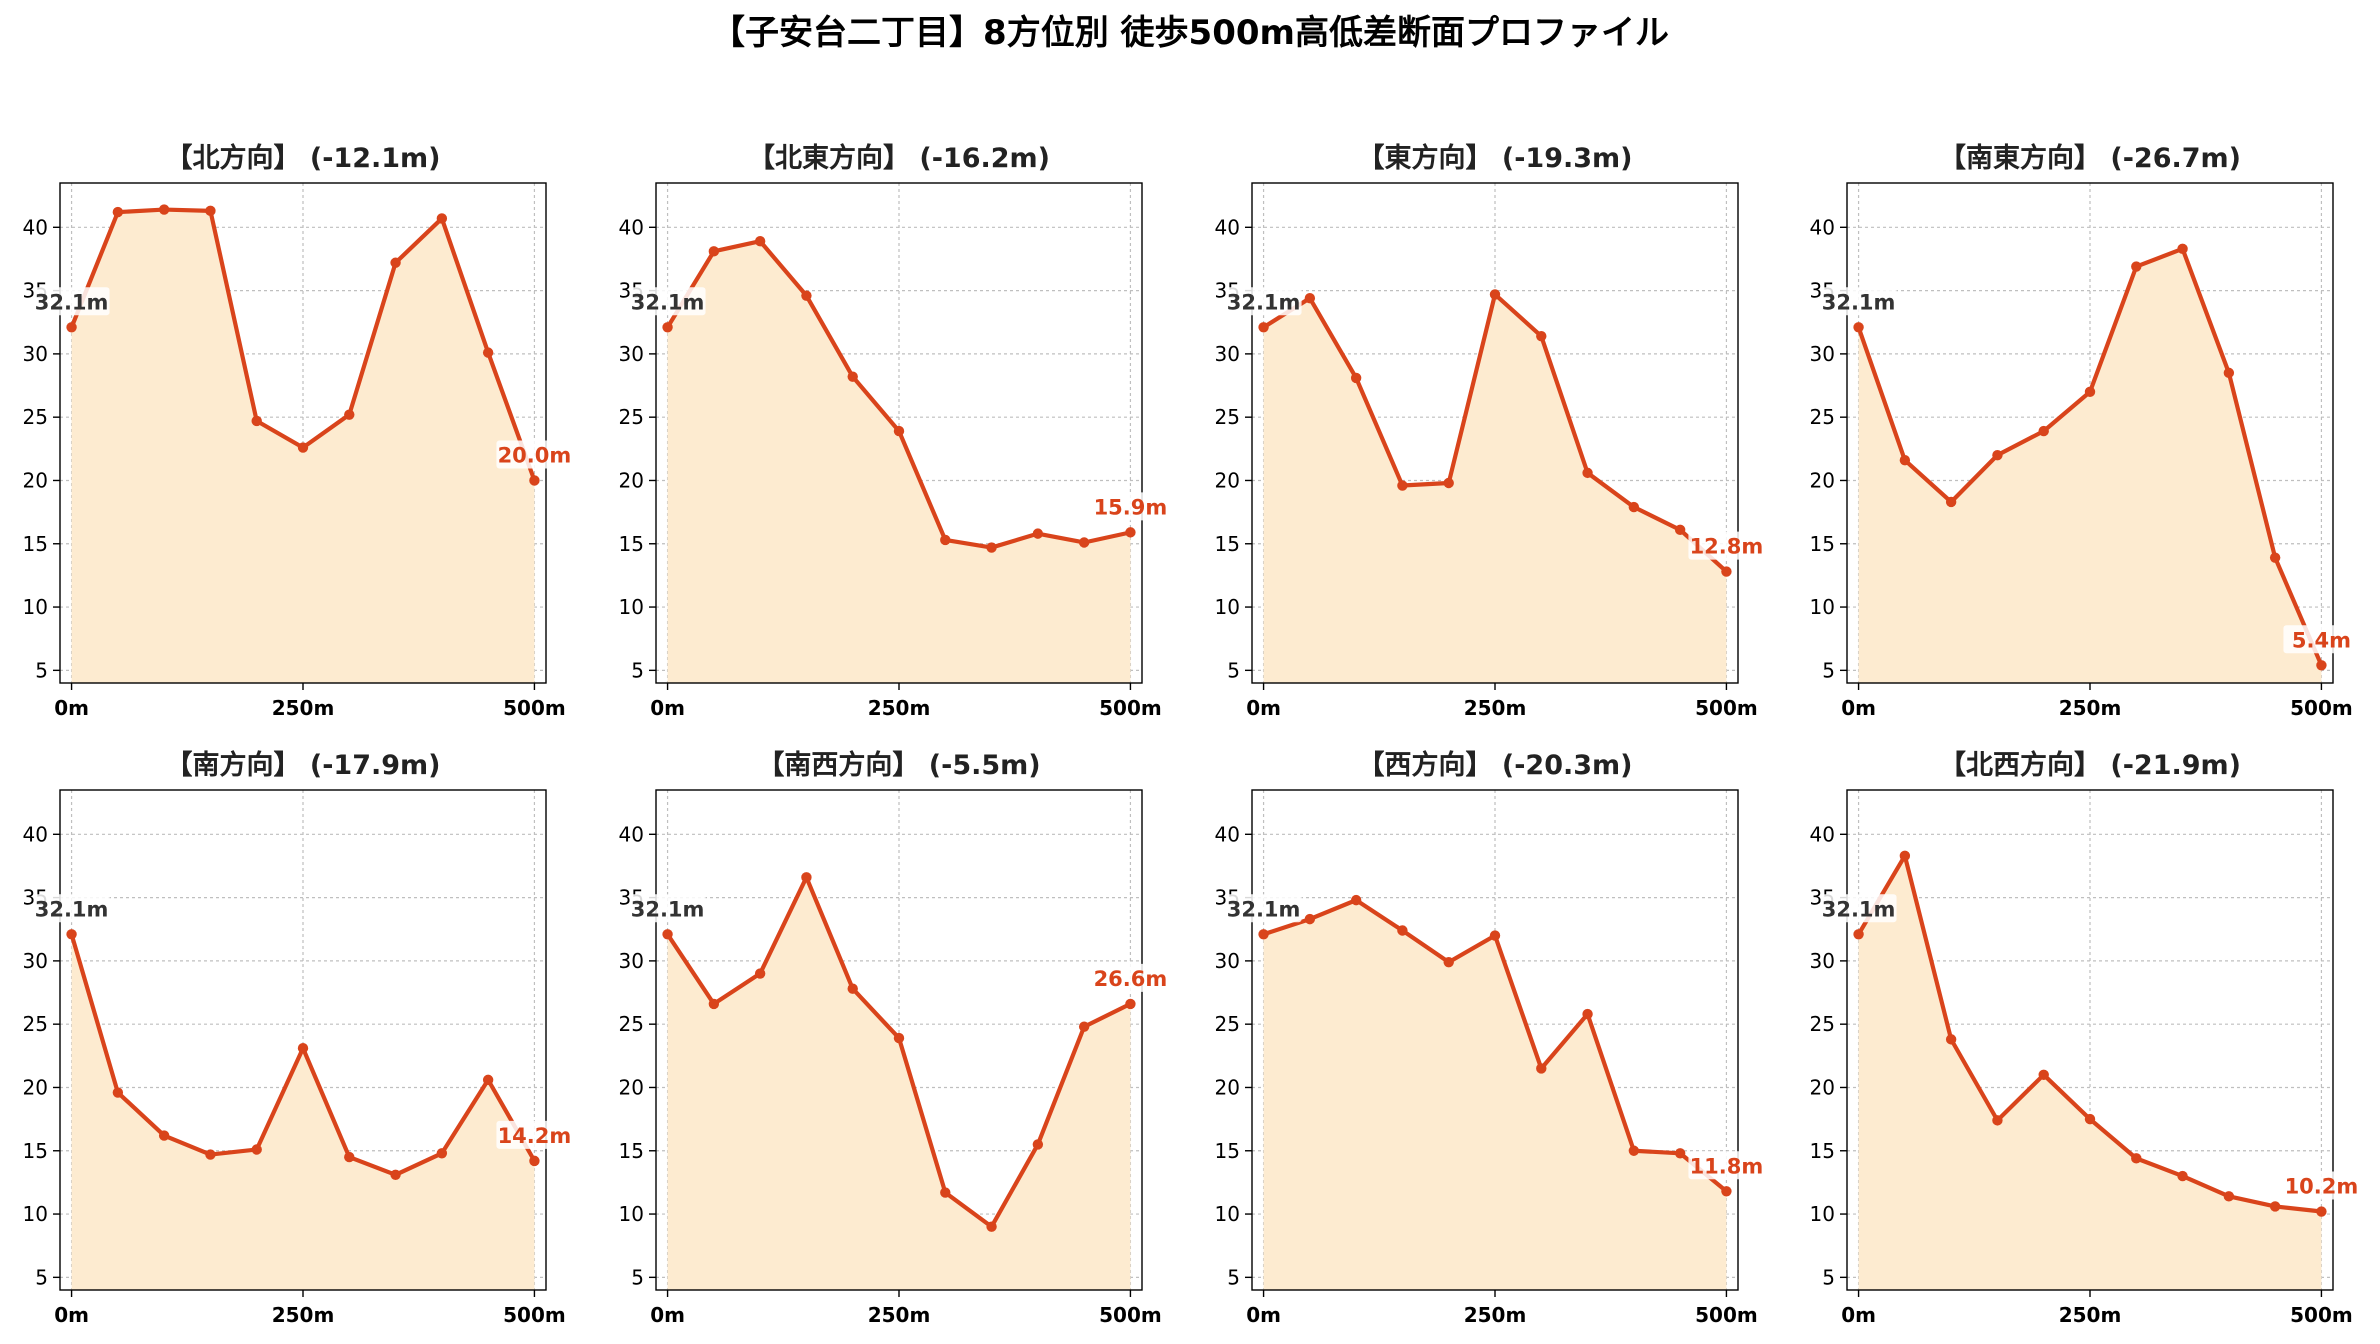 The image size is (2380, 1344). Describe the element at coordinates (1822, 834) in the screenshot. I see `y-tick-label: 40` at that location.